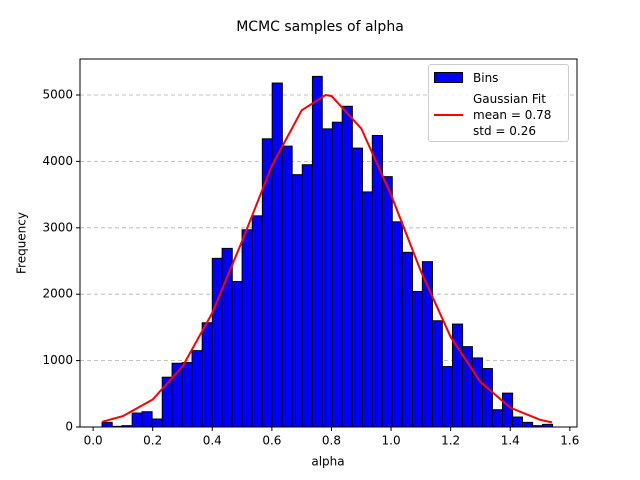  I want to click on chart-title: MCMC samples of alpha, so click(320, 27).